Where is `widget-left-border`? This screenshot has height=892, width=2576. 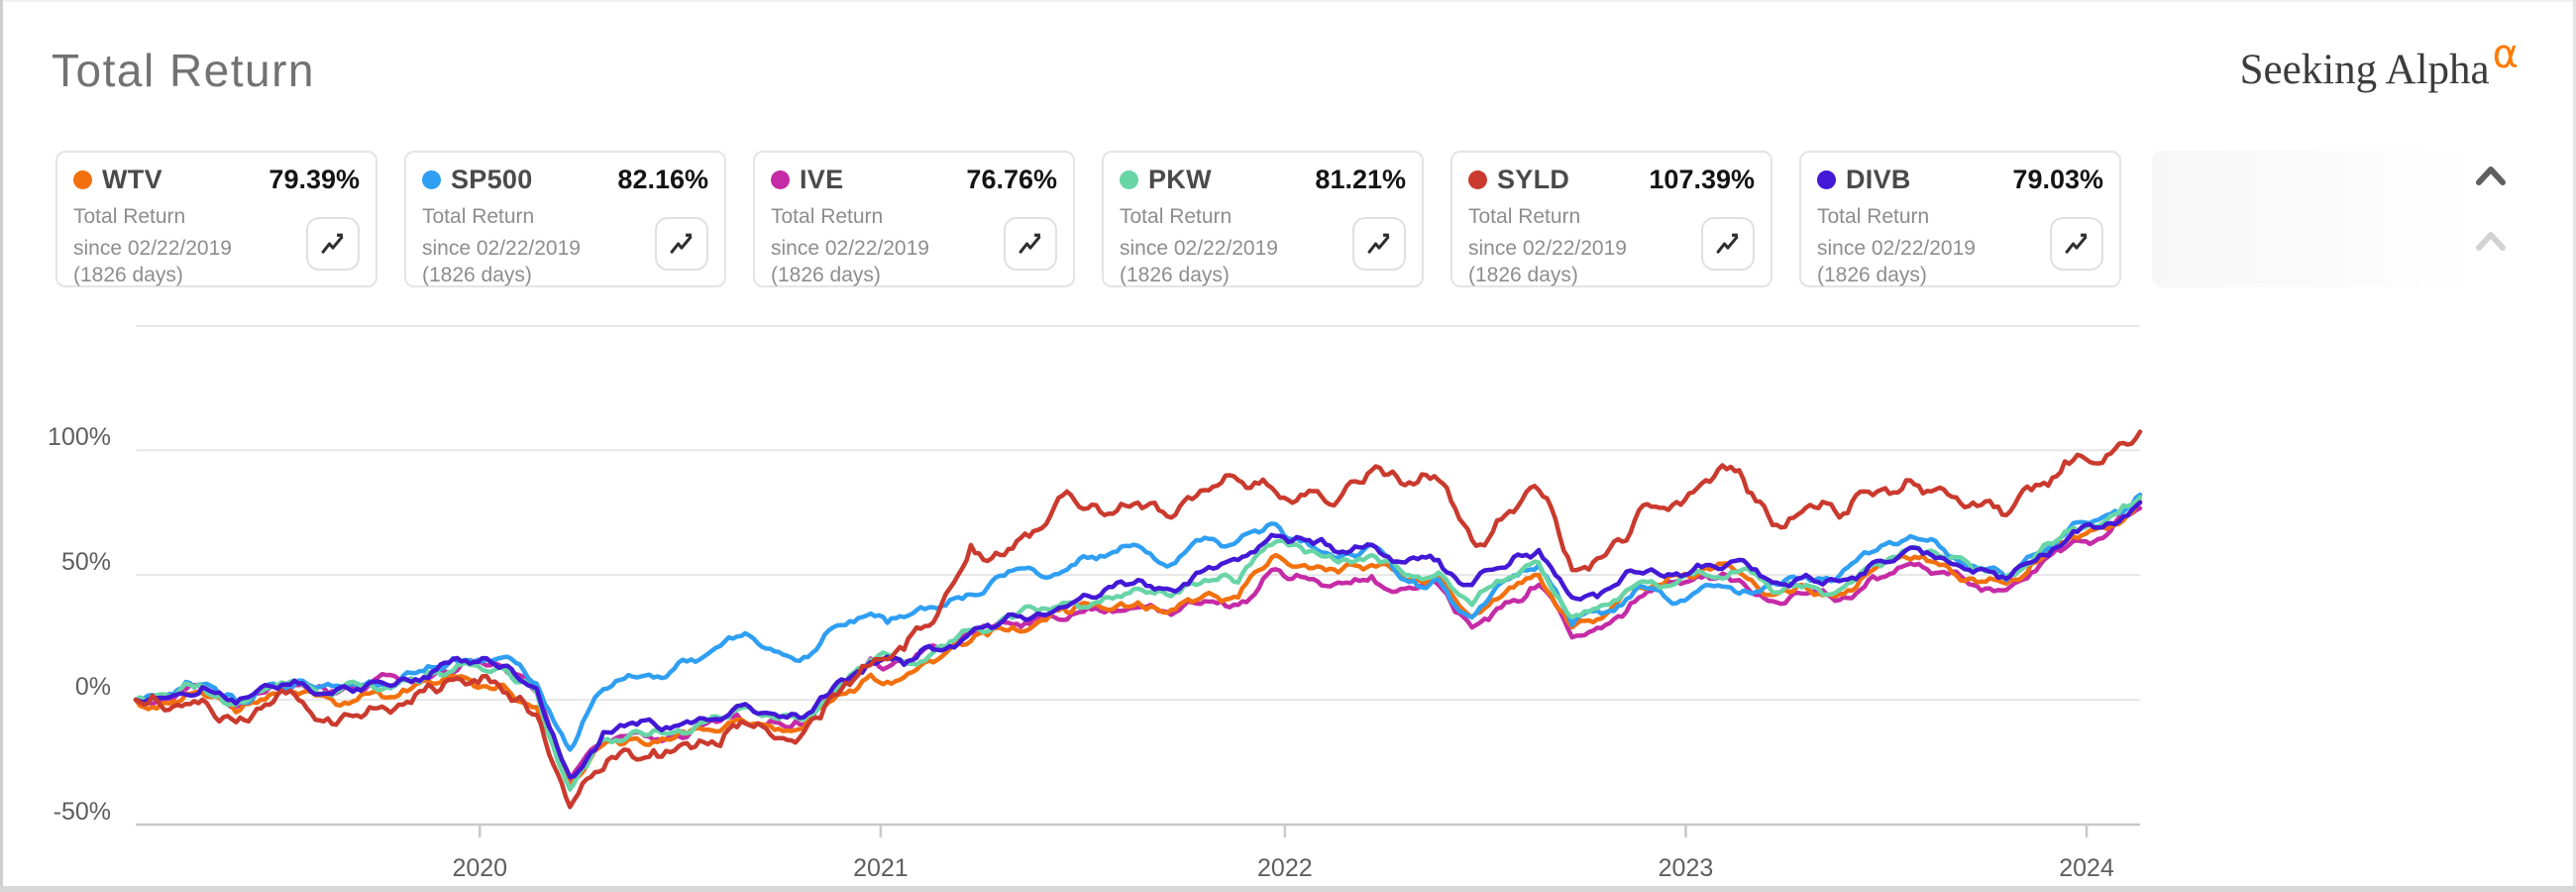 widget-left-border is located at coordinates (2, 446).